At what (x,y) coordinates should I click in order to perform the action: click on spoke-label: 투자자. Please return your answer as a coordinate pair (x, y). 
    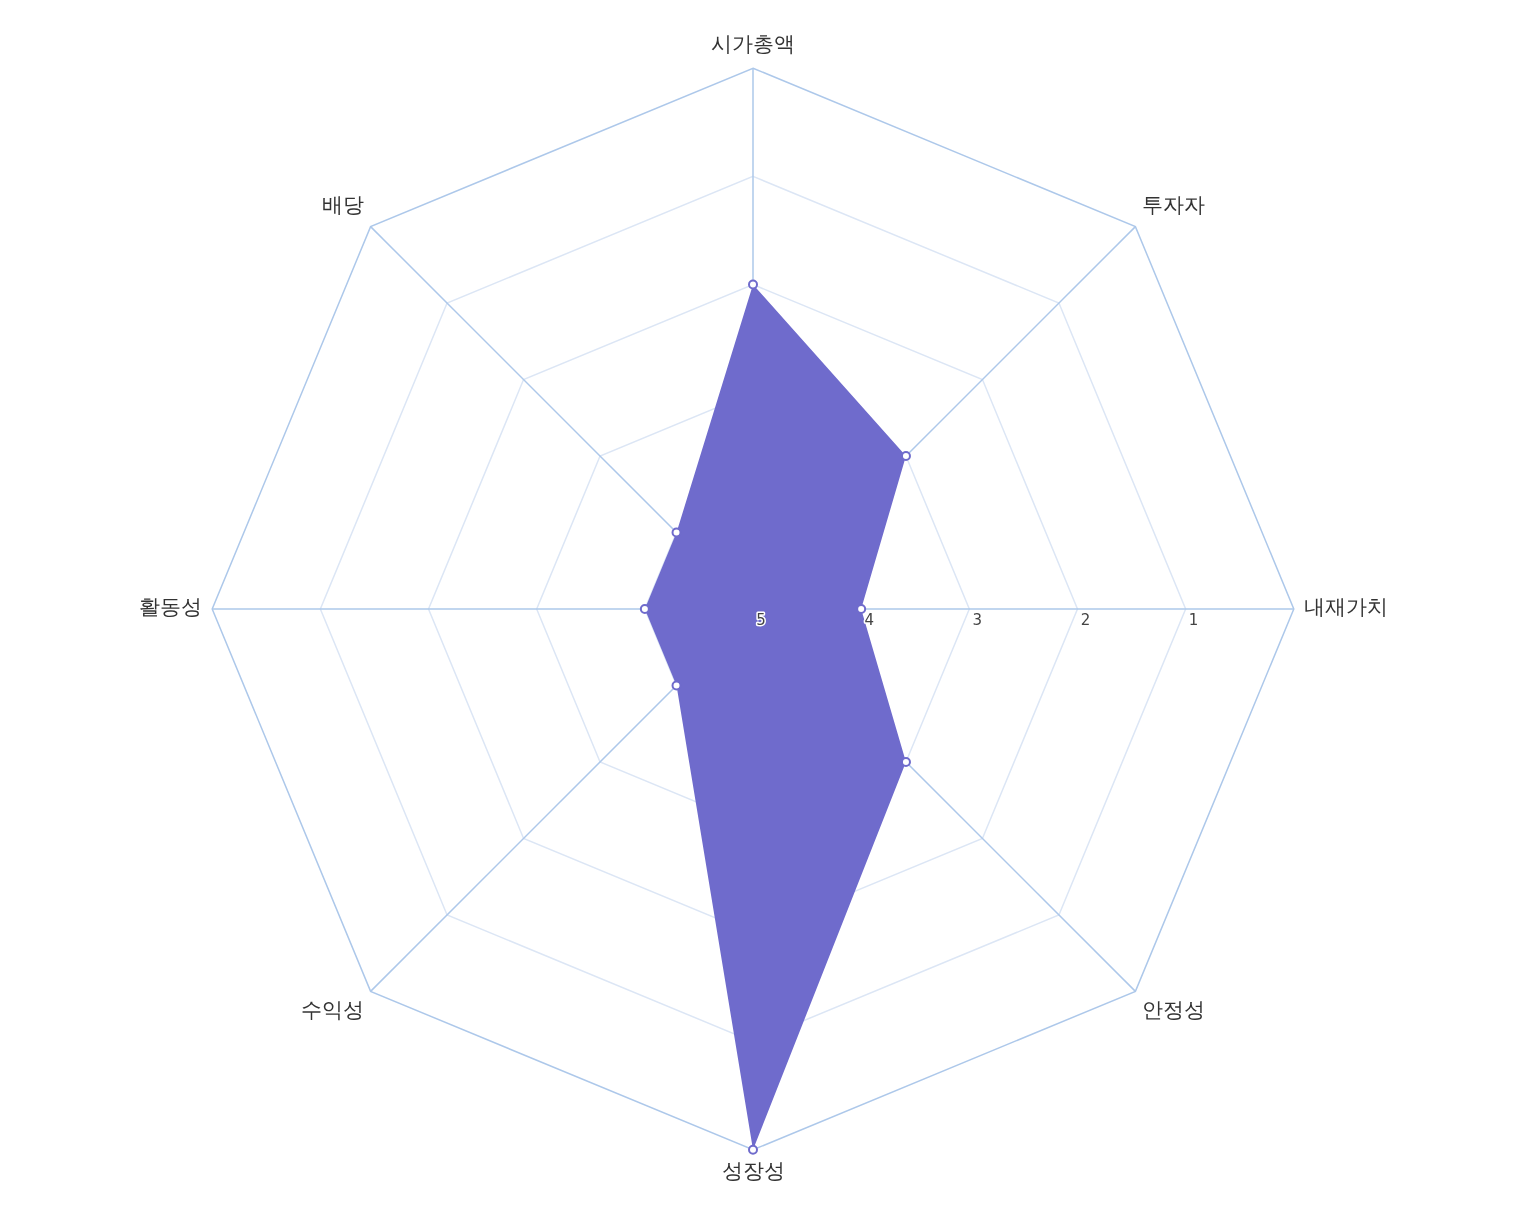
    Looking at the image, I should click on (1174, 205).